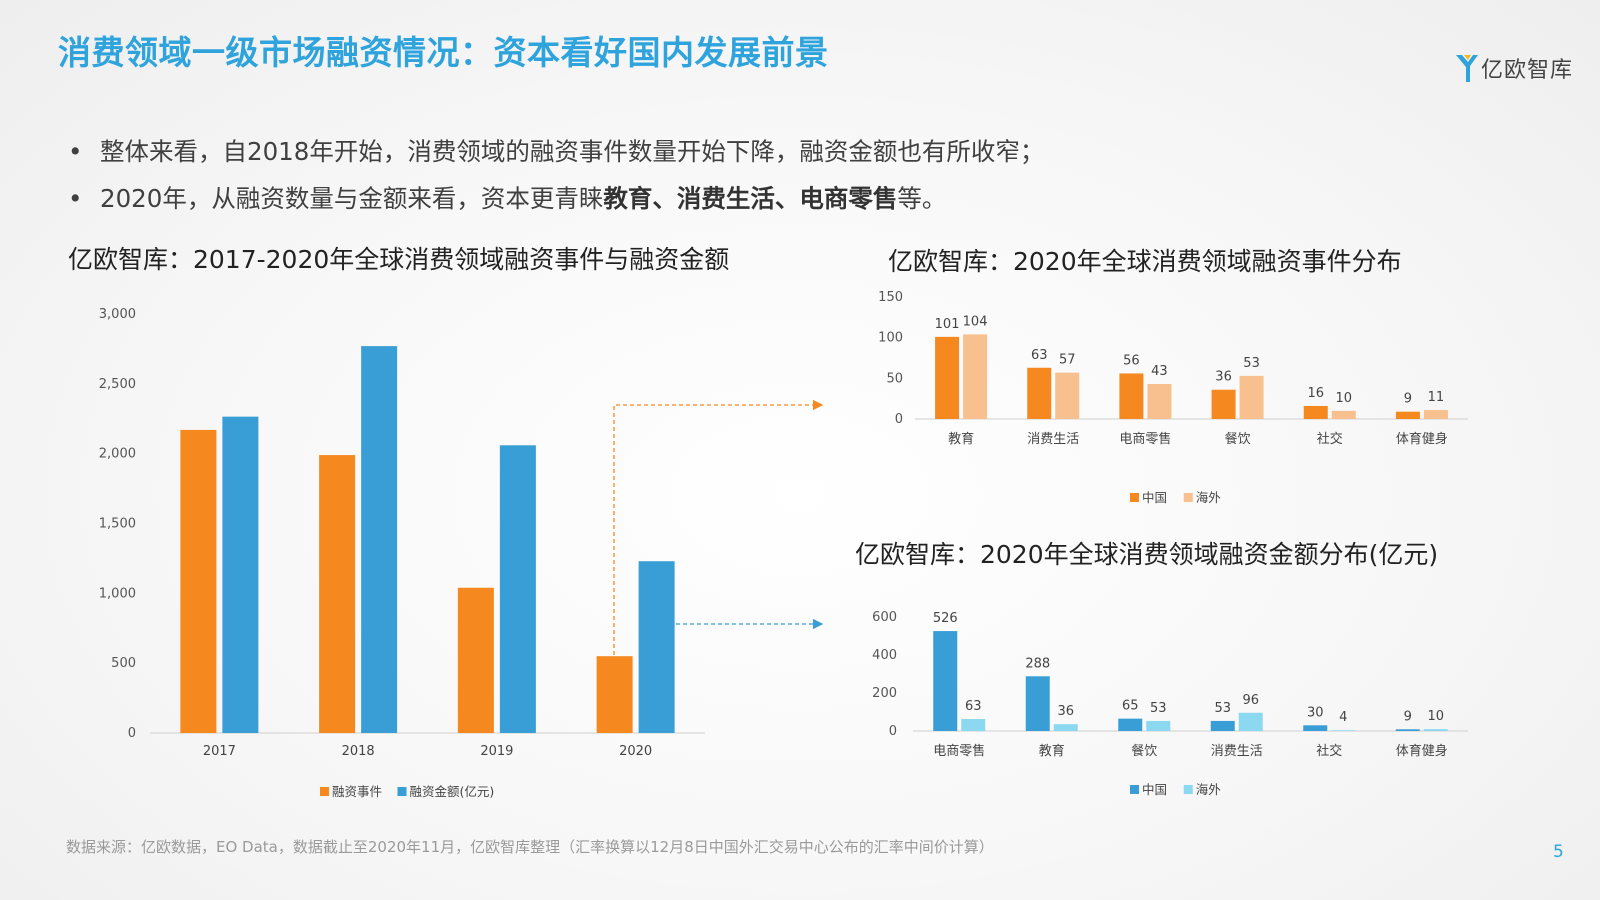  Describe the element at coordinates (750, 198) in the screenshot. I see `bullet-highlight: 教育、消费生活、电商零售` at that location.